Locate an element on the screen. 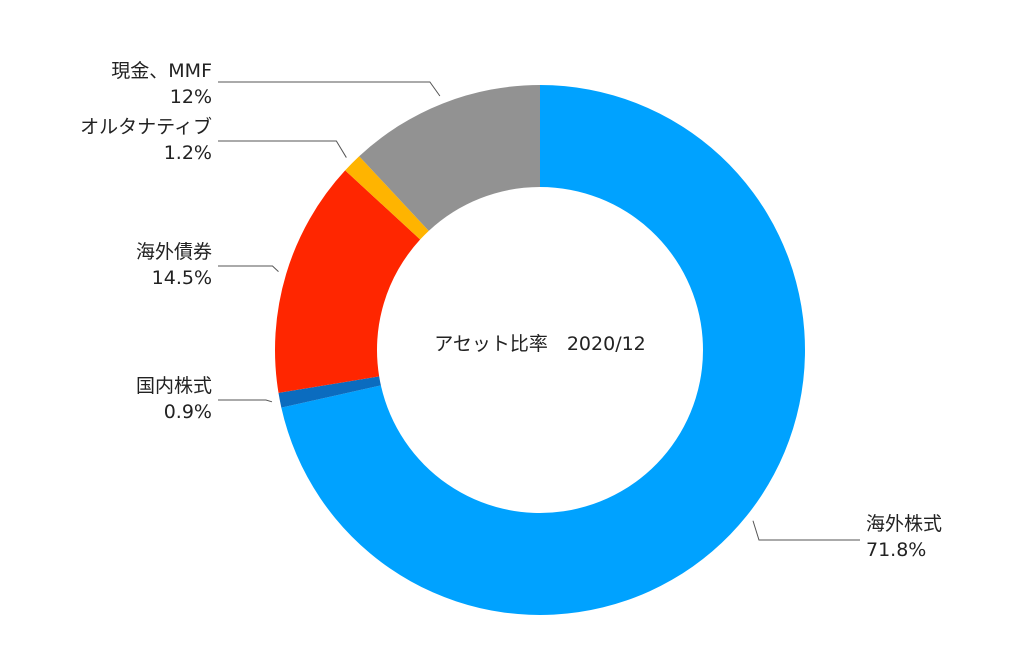 The width and height of the screenshot is (1024, 672). slice-value-label-0: 71.8% is located at coordinates (896, 550).